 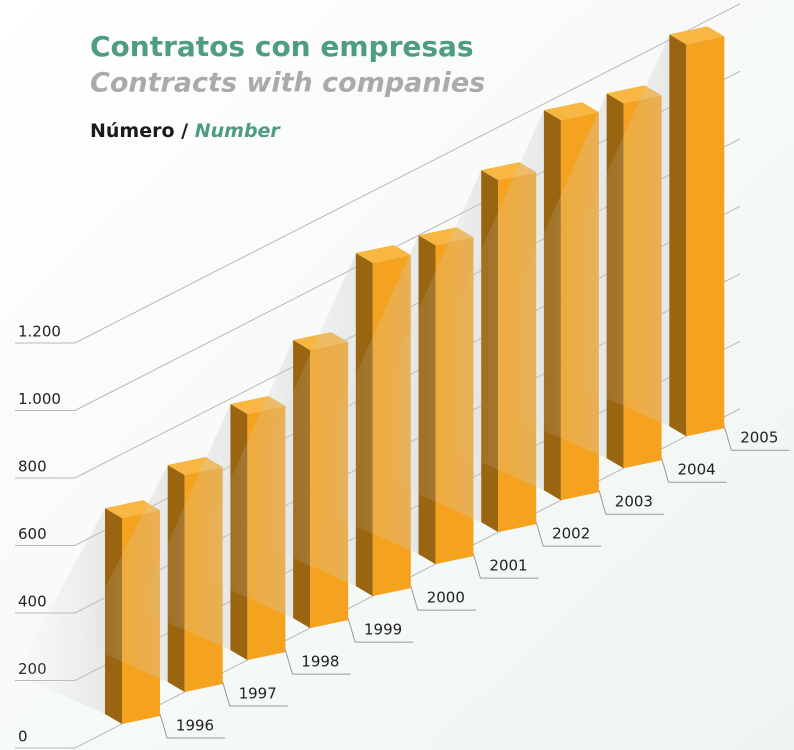 I want to click on x-tick-label: 2003, so click(x=634, y=502).